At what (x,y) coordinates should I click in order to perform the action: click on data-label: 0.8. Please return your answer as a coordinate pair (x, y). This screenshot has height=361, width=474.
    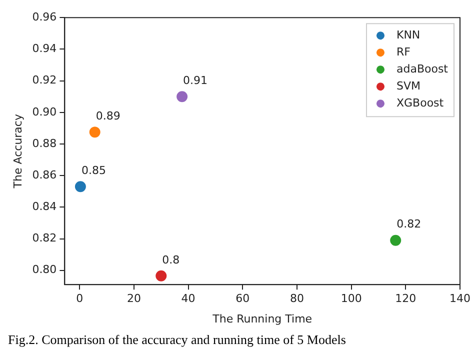
    Looking at the image, I should click on (171, 259).